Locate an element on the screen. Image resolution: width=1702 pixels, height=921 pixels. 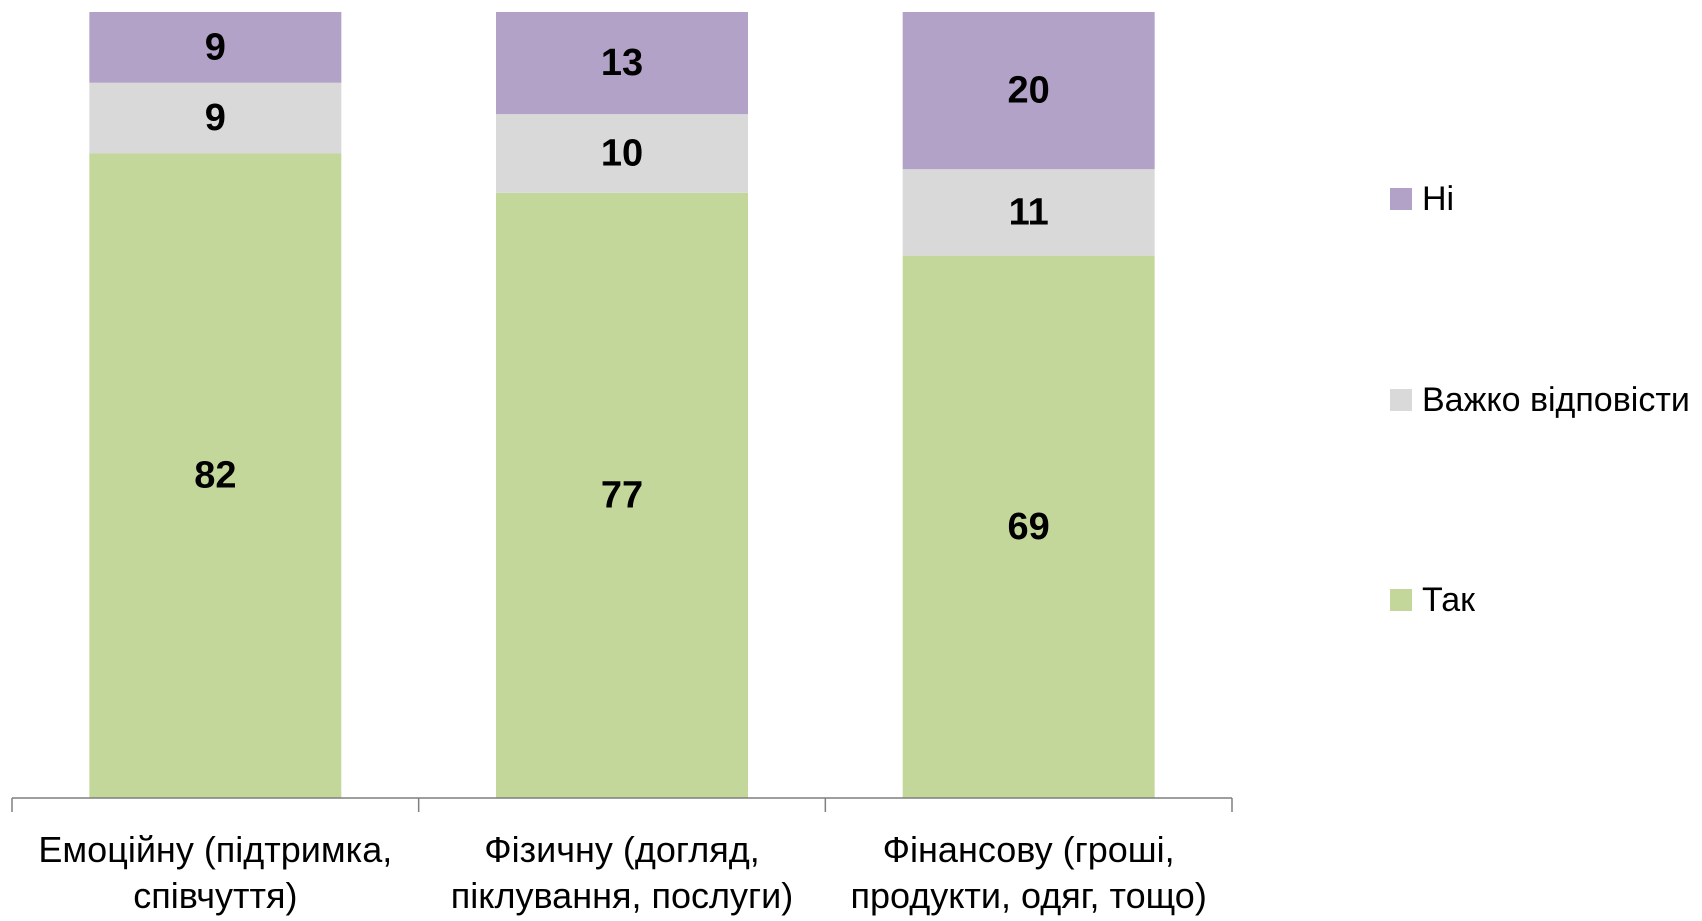
legend-label: Так is located at coordinates (1449, 600).